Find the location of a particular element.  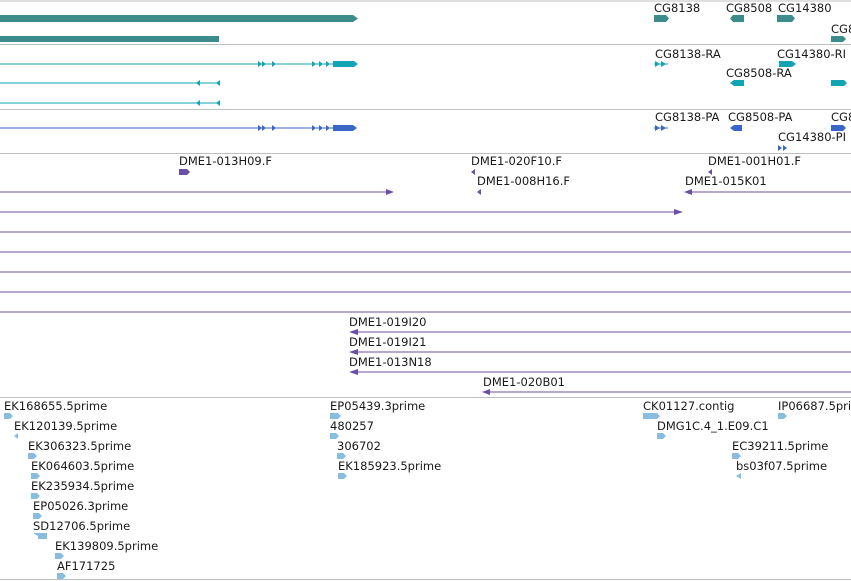

protein-feature: CG8508-PA is located at coordinates (760, 120).